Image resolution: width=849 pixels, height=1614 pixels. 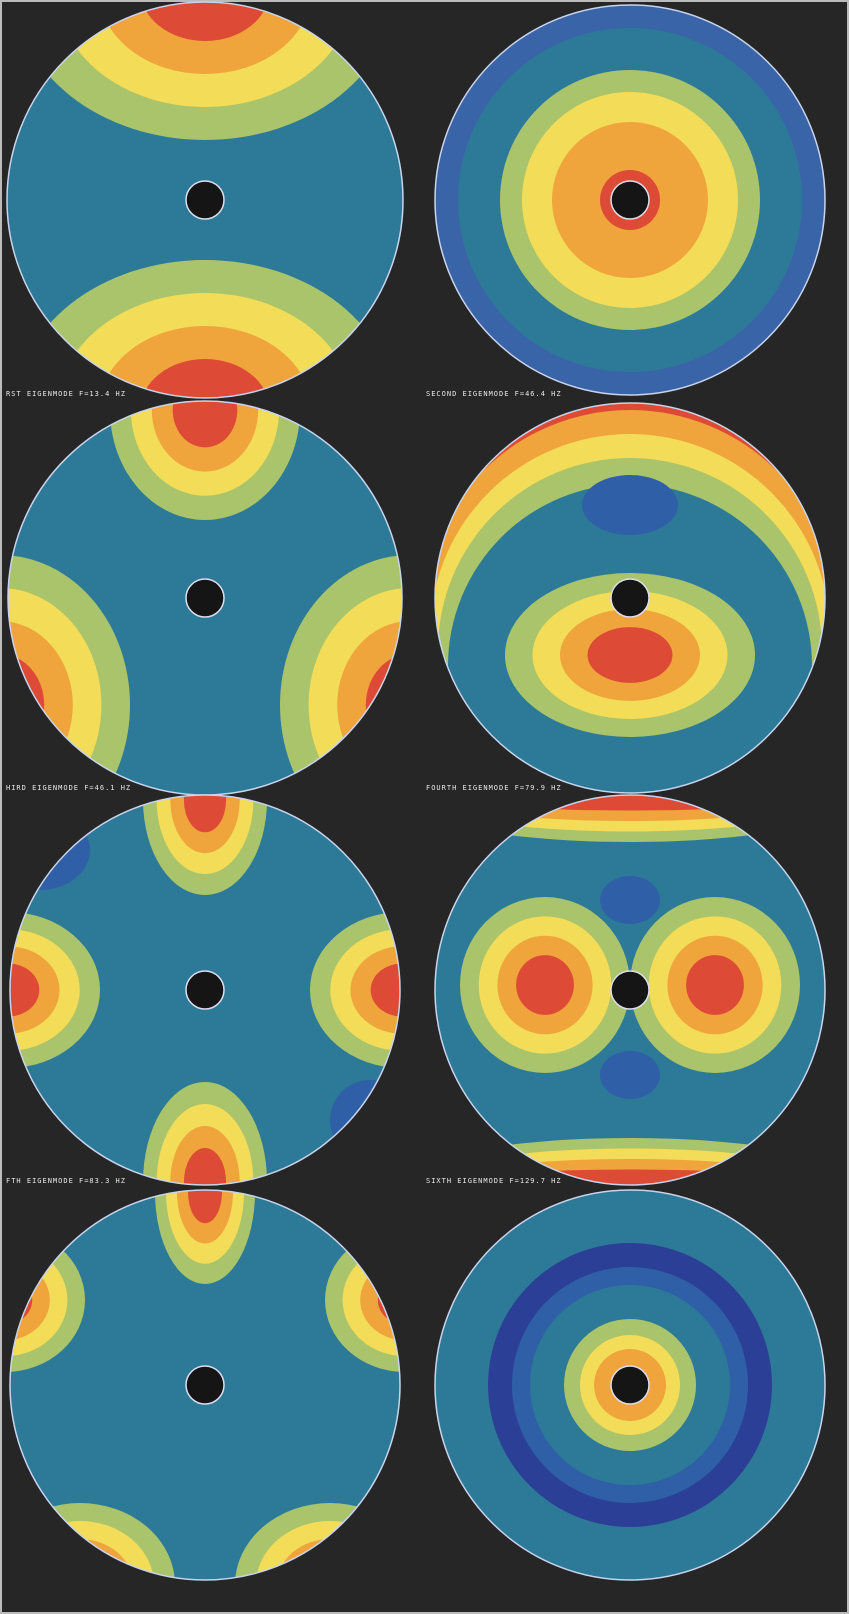 What do you see at coordinates (494, 1181) in the screenshot?
I see `caption: SIXTH EIGENMODE F=129.7 HZ` at bounding box center [494, 1181].